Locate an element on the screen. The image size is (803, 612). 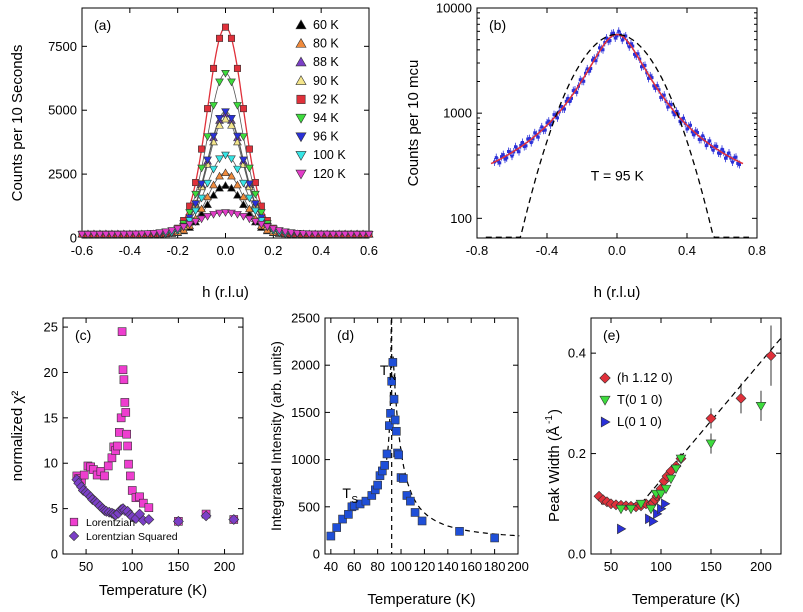
series-lorentzian is located at coordinates (155, 426).